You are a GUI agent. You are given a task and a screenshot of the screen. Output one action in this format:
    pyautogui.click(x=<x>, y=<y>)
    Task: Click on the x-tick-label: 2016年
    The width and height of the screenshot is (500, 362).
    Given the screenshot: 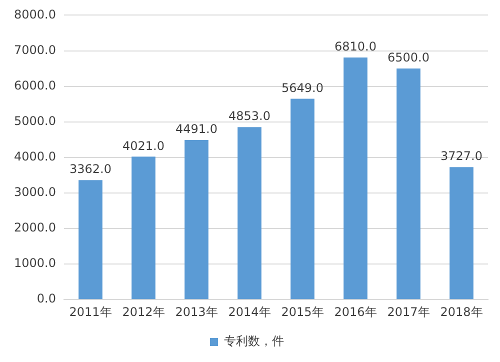 What is the action you would take?
    pyautogui.click(x=355, y=311)
    